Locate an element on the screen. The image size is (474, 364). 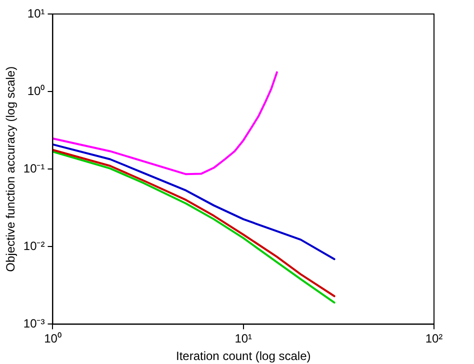
x-axis-title: Iteration count (log scale) is located at coordinates (243, 356).